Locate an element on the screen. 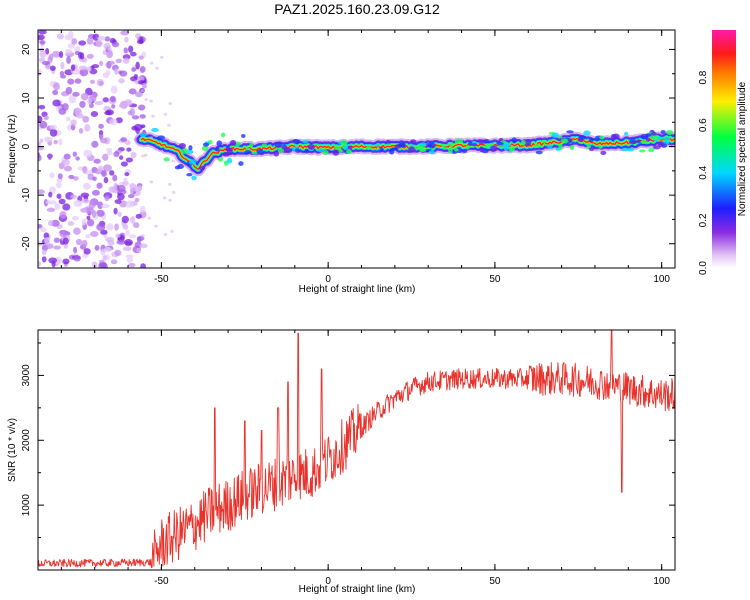 Image resolution: width=750 pixels, height=600 pixels. snr-xtick-label: 50 is located at coordinates (495, 581).